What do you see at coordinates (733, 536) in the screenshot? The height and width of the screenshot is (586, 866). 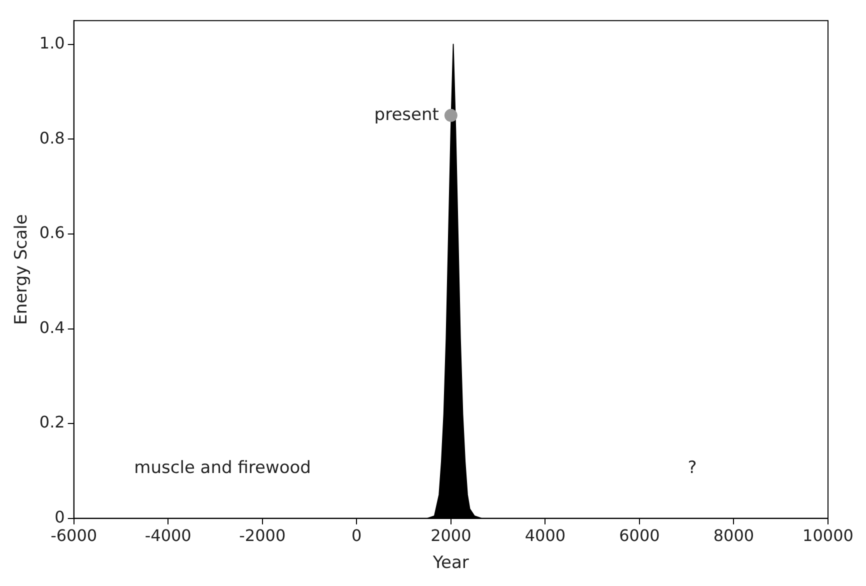 I see `x-tick-label: 8000` at bounding box center [733, 536].